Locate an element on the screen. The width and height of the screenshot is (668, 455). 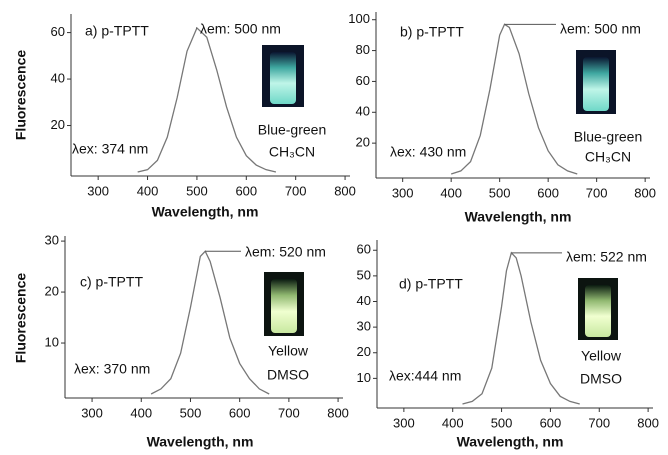
excitation-label: λex:444 nm is located at coordinates (425, 376).